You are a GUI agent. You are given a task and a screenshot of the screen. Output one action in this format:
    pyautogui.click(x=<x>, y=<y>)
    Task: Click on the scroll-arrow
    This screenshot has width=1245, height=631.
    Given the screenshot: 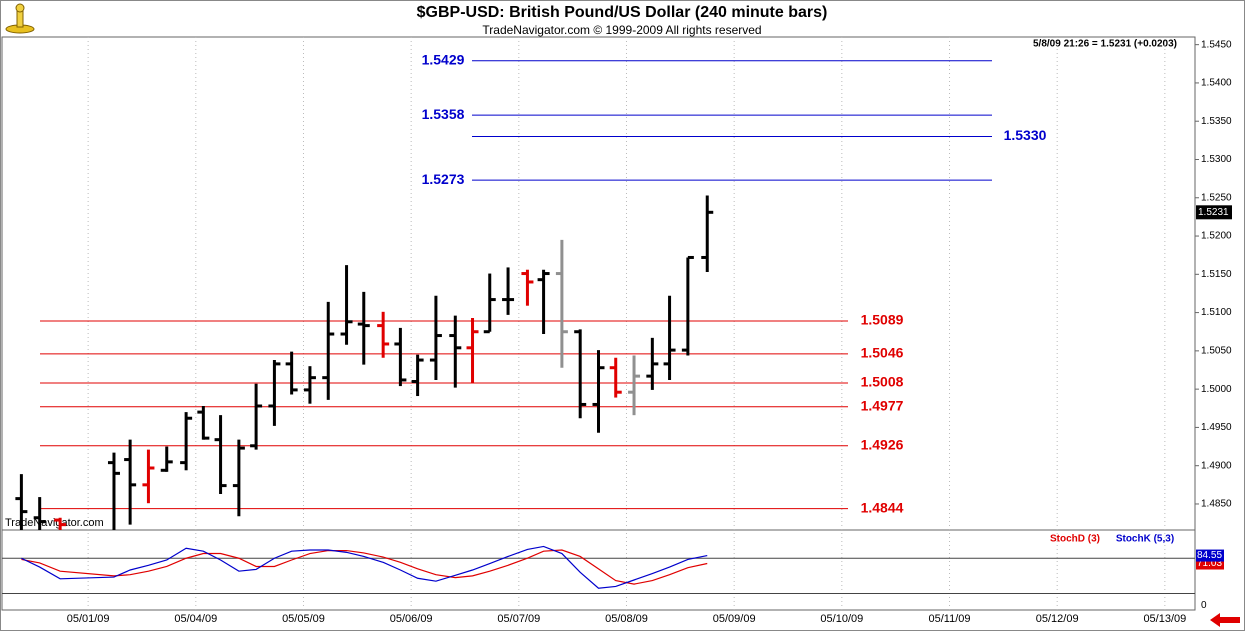 What is the action you would take?
    pyautogui.click(x=1225, y=620)
    